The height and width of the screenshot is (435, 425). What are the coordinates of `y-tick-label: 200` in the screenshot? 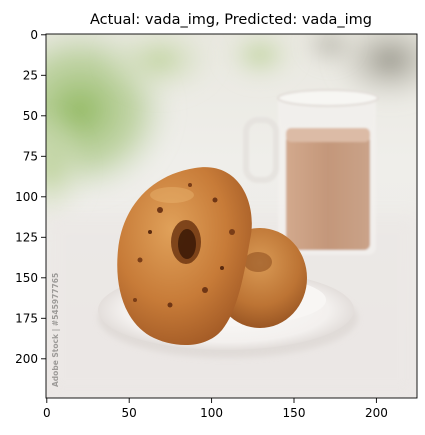 It's located at (26, 359).